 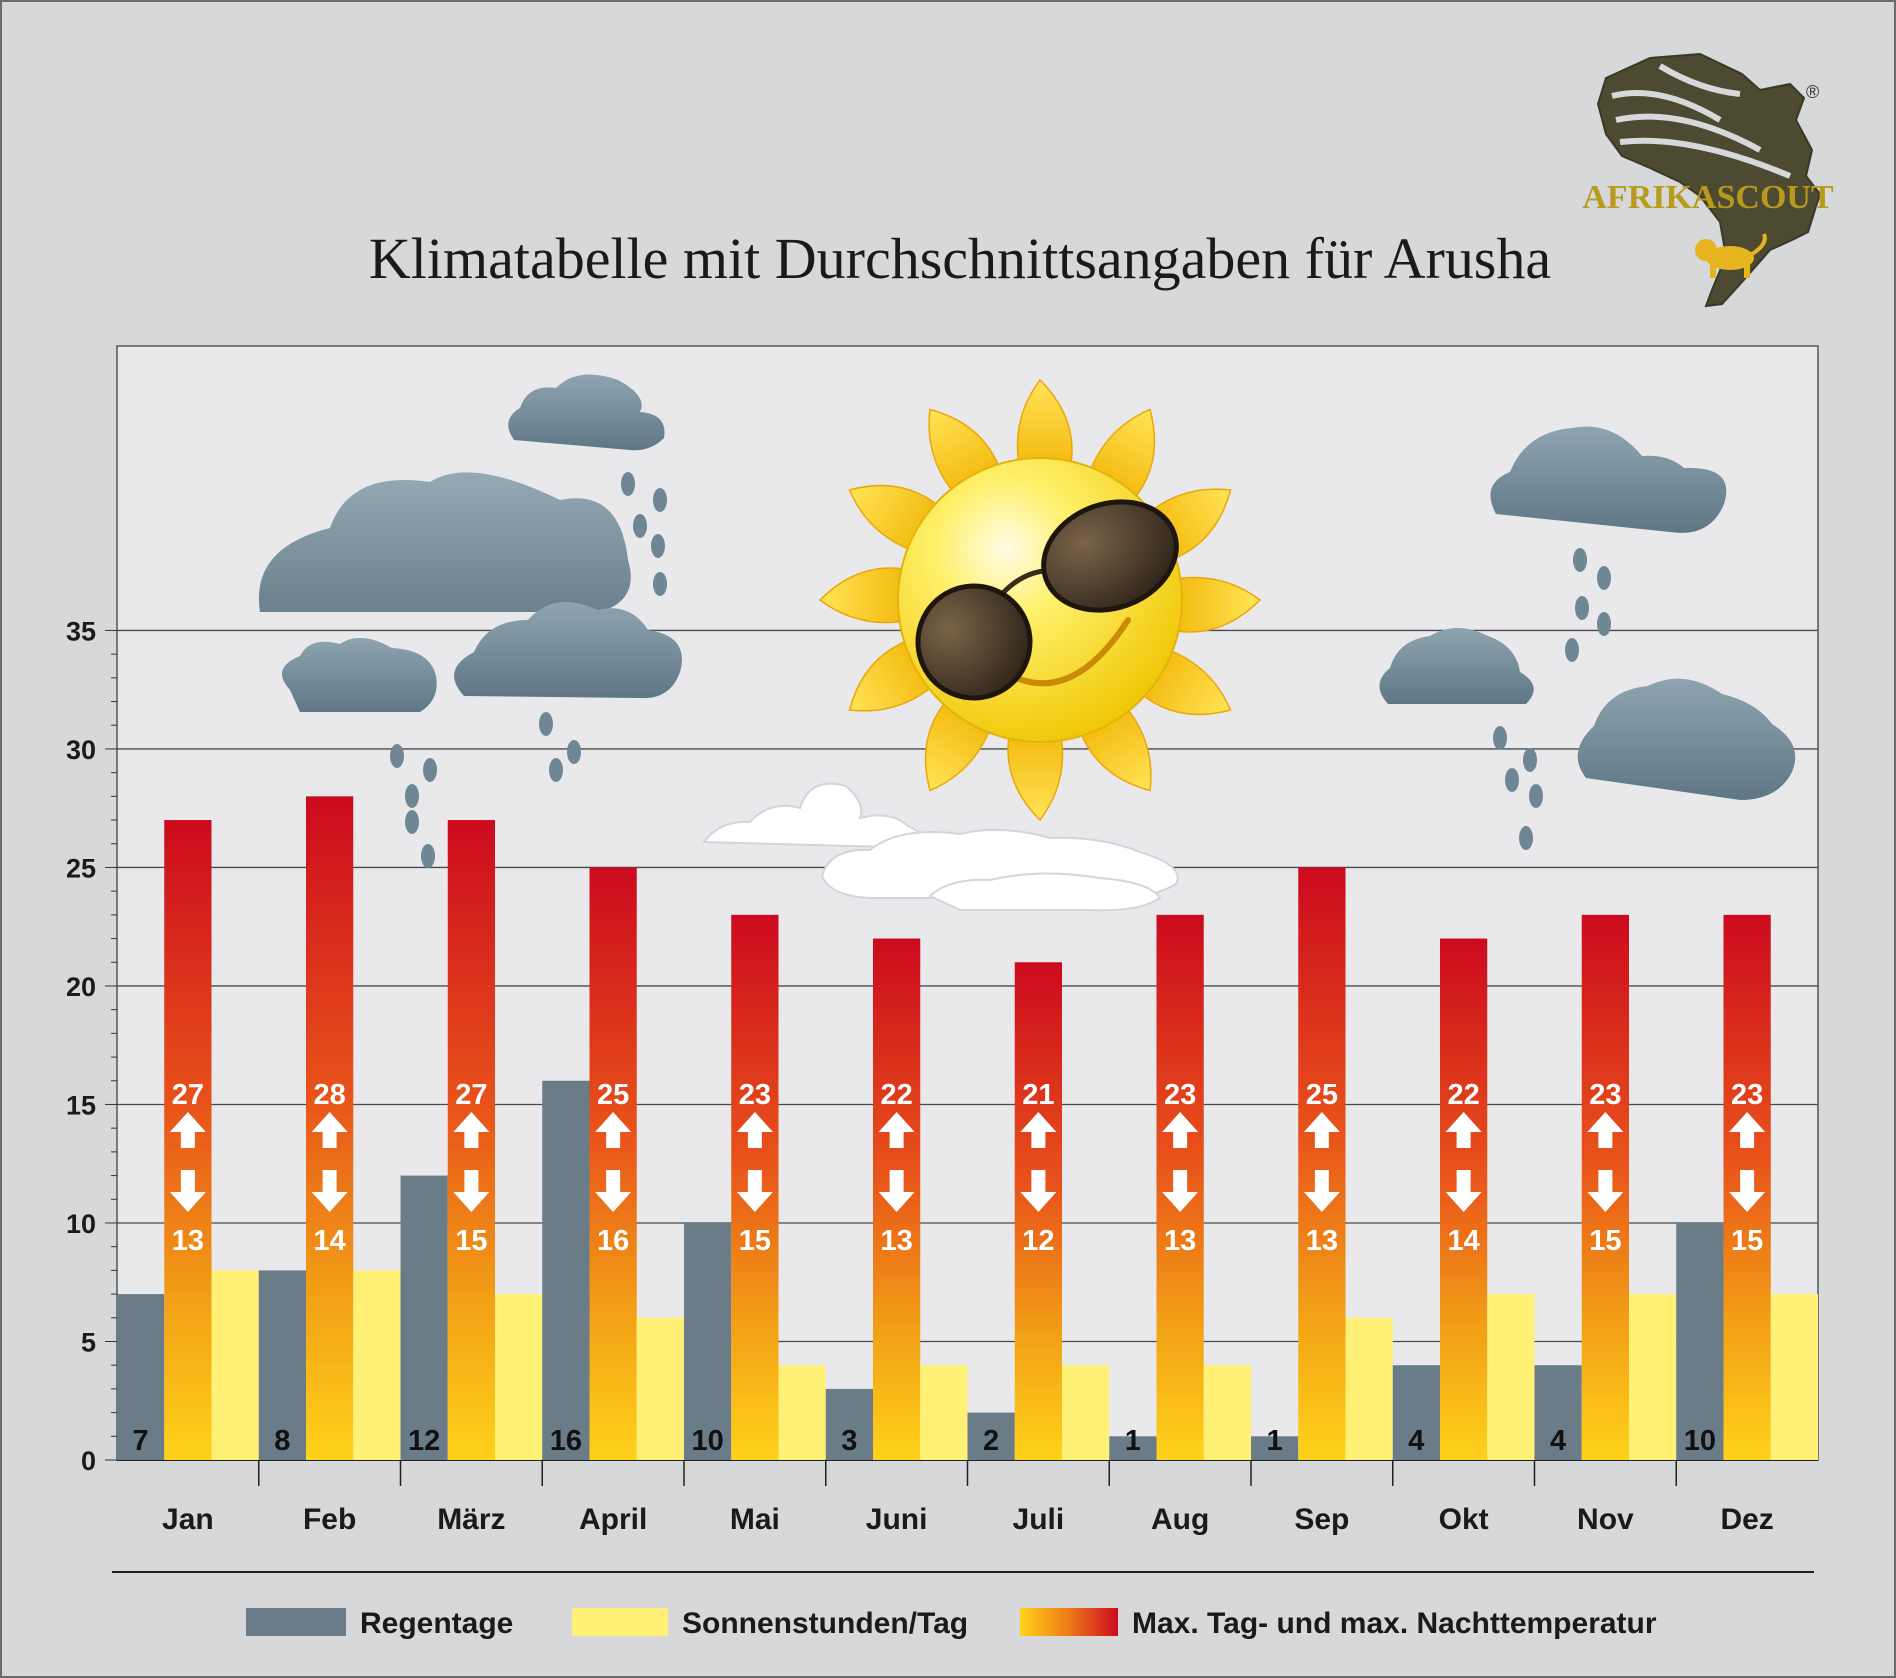 What do you see at coordinates (471, 1519) in the screenshot?
I see `month-label: März` at bounding box center [471, 1519].